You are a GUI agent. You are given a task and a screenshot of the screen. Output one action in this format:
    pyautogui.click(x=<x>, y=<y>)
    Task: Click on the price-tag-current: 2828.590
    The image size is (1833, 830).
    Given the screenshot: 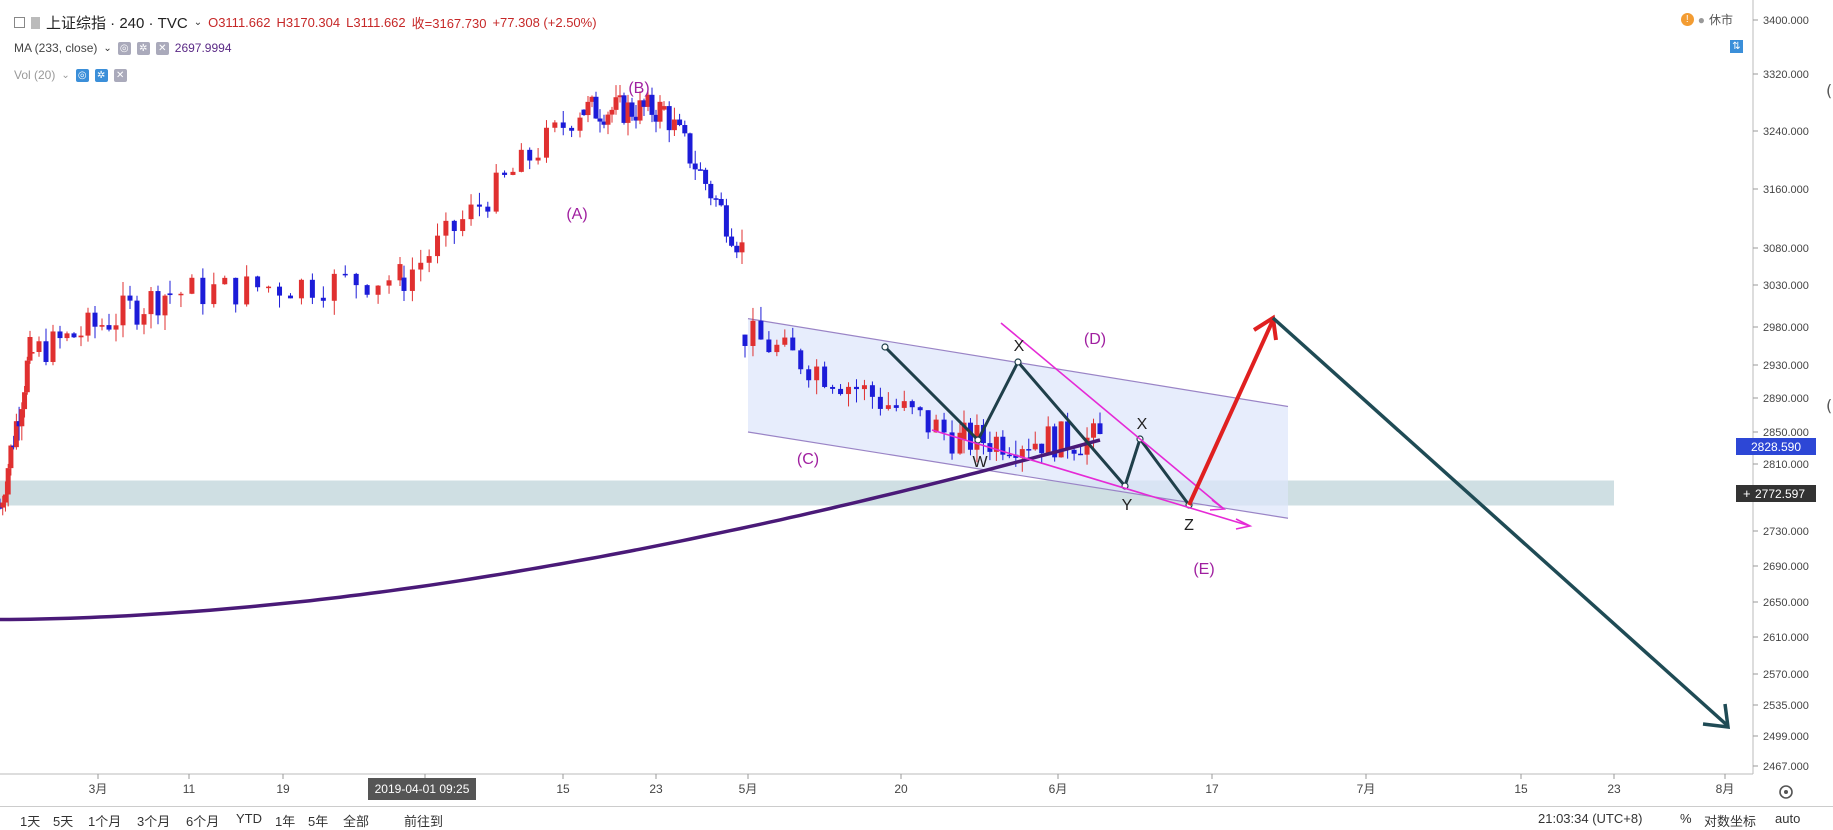 What is the action you would take?
    pyautogui.click(x=1776, y=446)
    